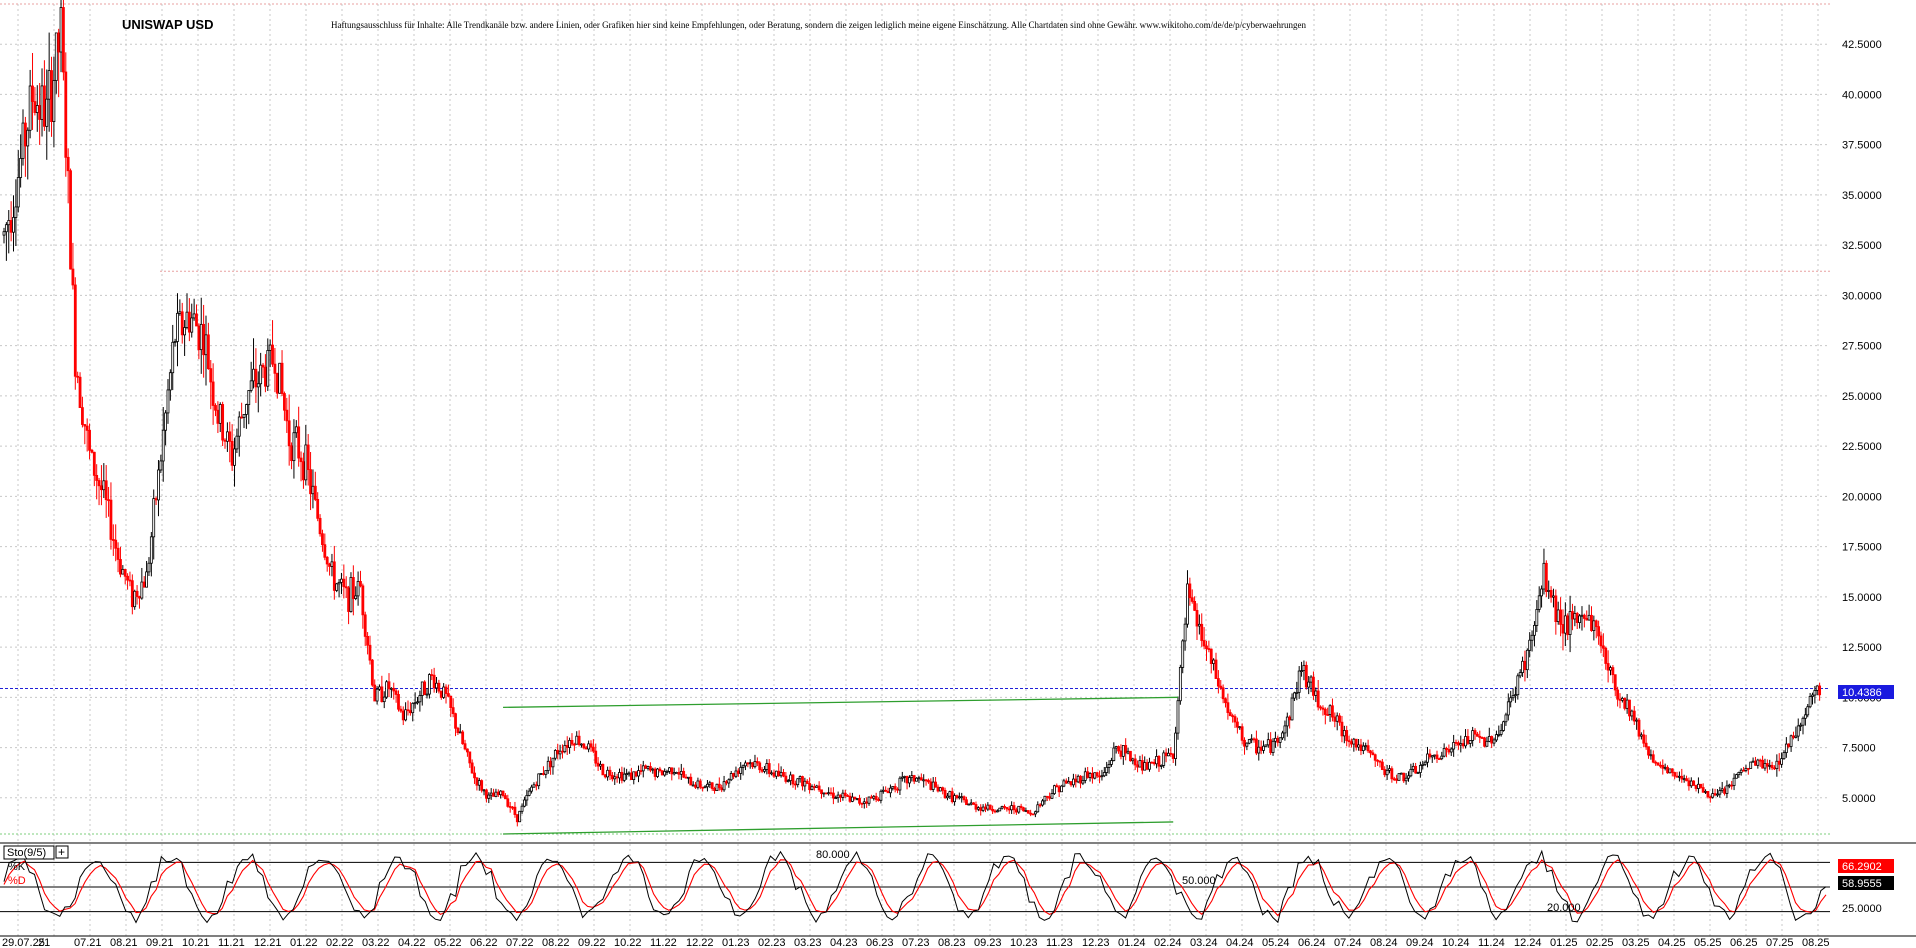  I want to click on y-tick-label: 32.5000, so click(1862, 246).